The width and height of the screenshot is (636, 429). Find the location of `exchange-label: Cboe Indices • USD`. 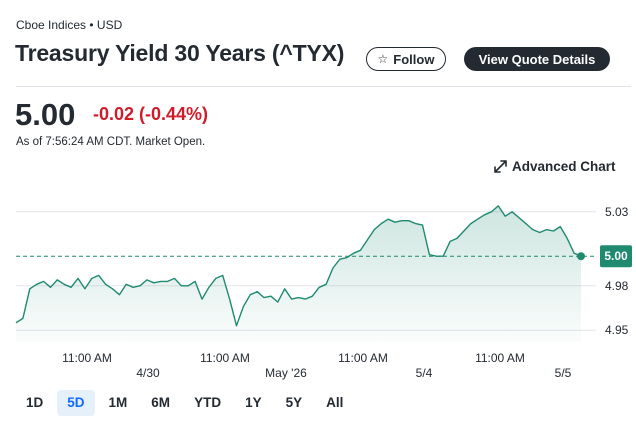

exchange-label: Cboe Indices • USD is located at coordinates (69, 25).